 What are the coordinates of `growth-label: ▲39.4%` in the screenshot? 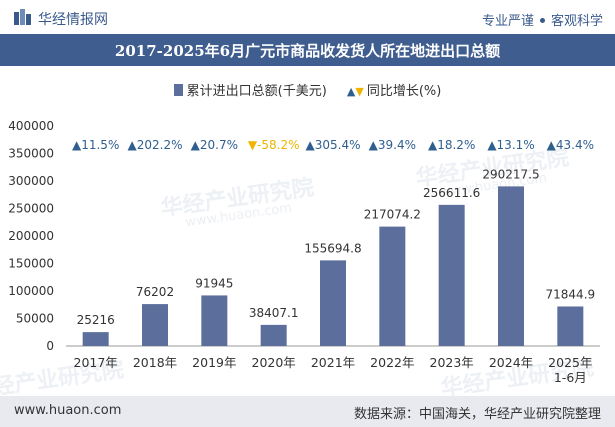 It's located at (392, 145).